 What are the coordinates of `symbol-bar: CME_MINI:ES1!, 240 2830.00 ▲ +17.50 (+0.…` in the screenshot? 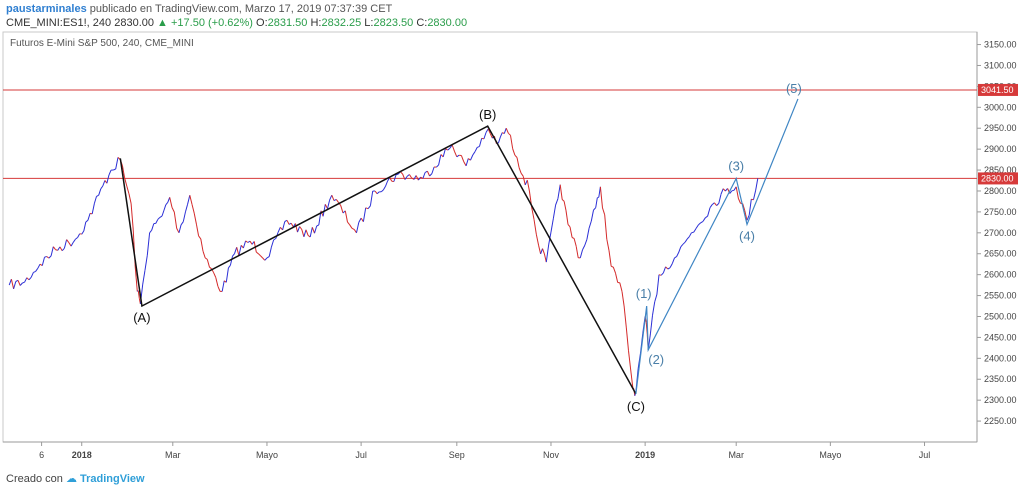 It's located at (236, 23).